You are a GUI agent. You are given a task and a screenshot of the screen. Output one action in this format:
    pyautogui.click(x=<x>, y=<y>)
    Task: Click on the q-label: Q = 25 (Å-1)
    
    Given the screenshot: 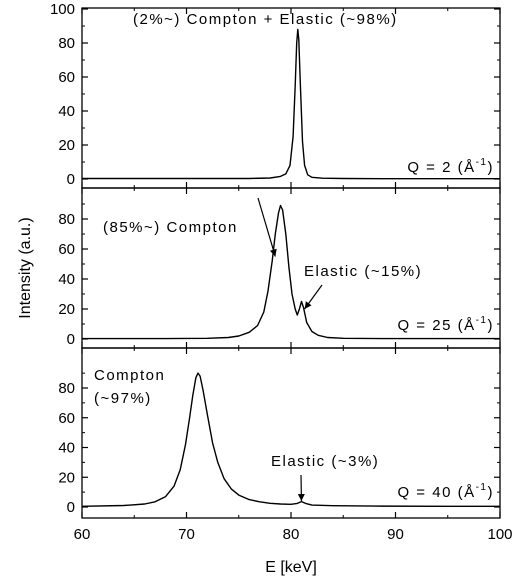 What is the action you would take?
    pyautogui.click(x=445, y=324)
    